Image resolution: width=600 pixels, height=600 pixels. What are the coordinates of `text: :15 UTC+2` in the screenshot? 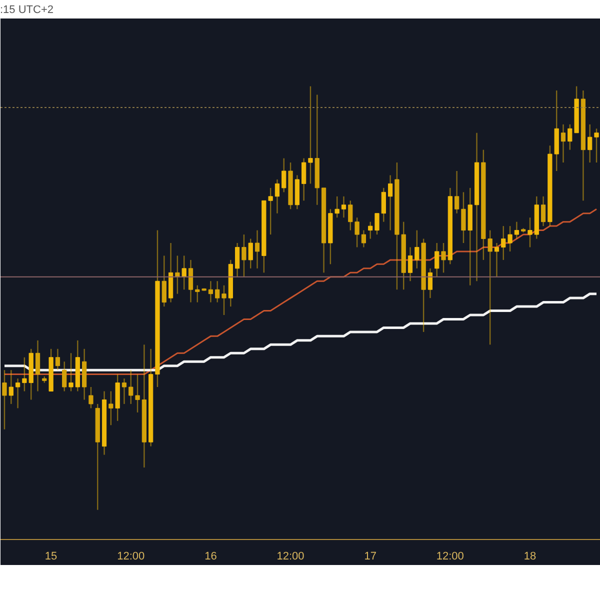 It's located at (27, 10).